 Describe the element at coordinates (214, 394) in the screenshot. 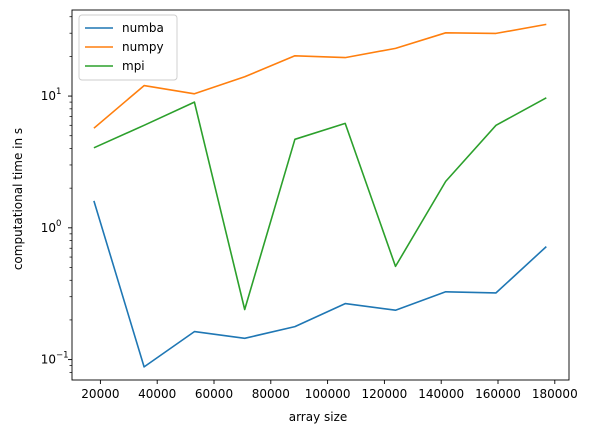

I see `x-tick-label: 60000` at that location.